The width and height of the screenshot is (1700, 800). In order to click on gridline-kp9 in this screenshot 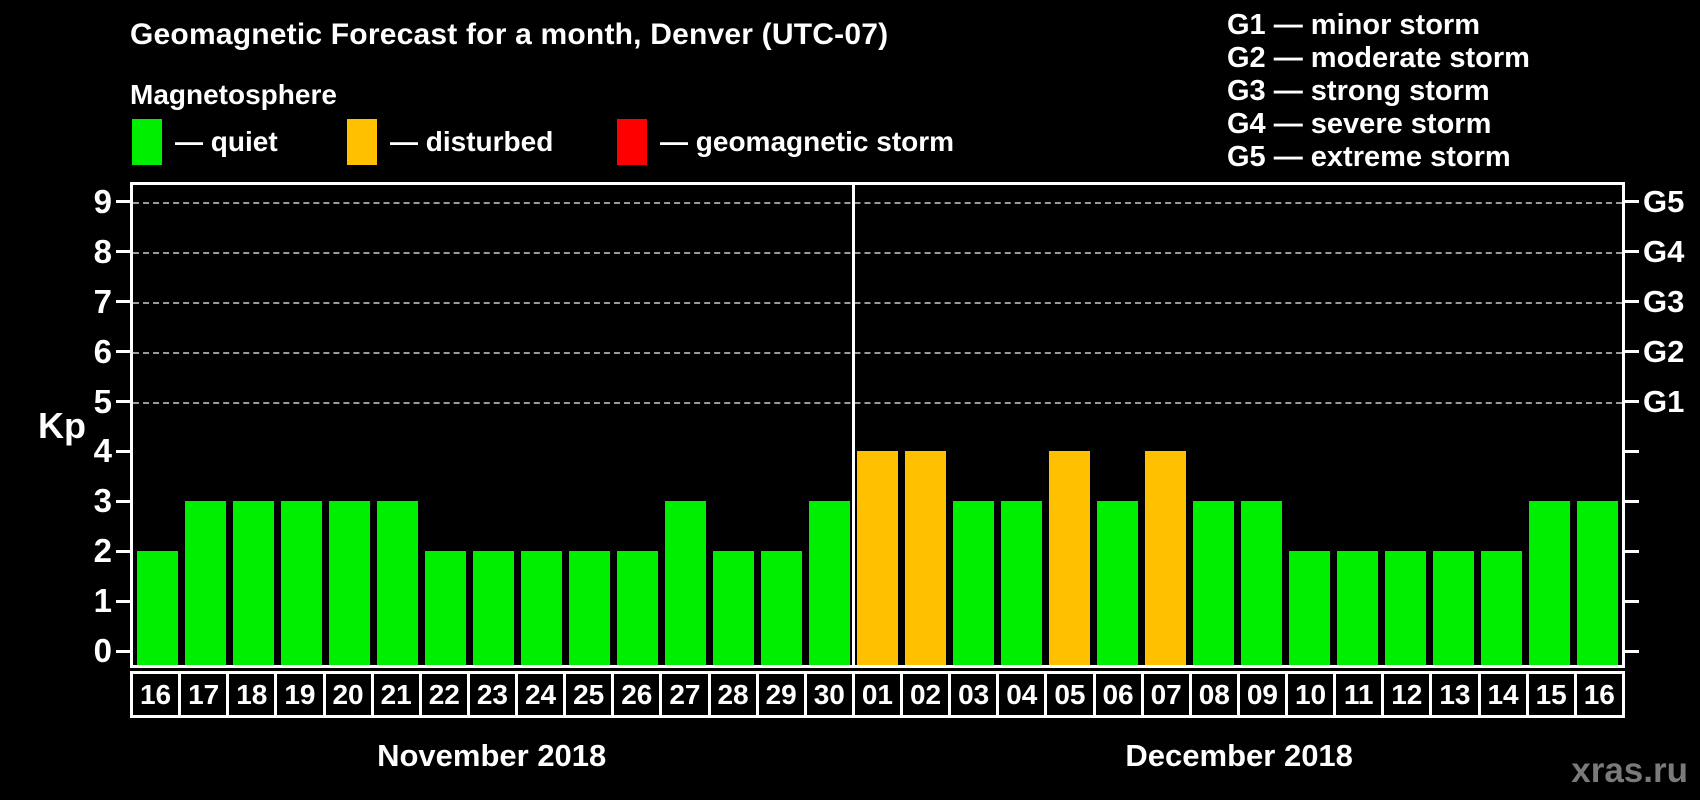, I will do `click(877, 202)`.